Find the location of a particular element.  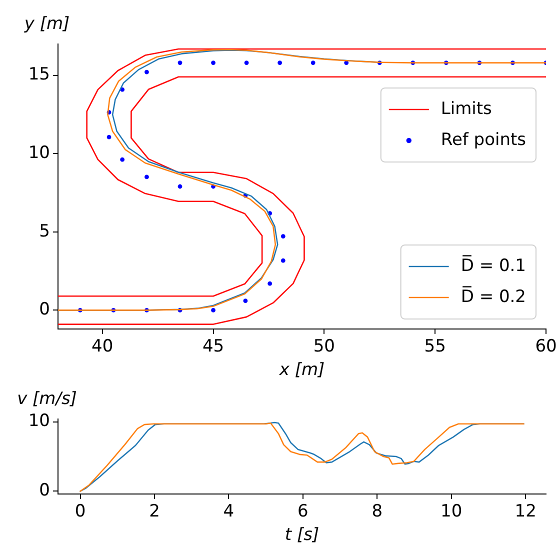

x-tick-label: 45 is located at coordinates (213, 346).